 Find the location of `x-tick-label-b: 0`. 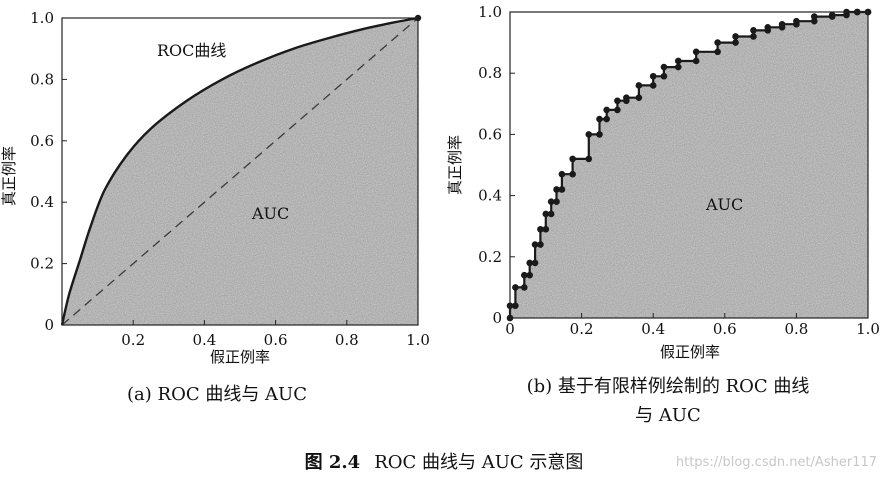

x-tick-label-b: 0 is located at coordinates (510, 329).